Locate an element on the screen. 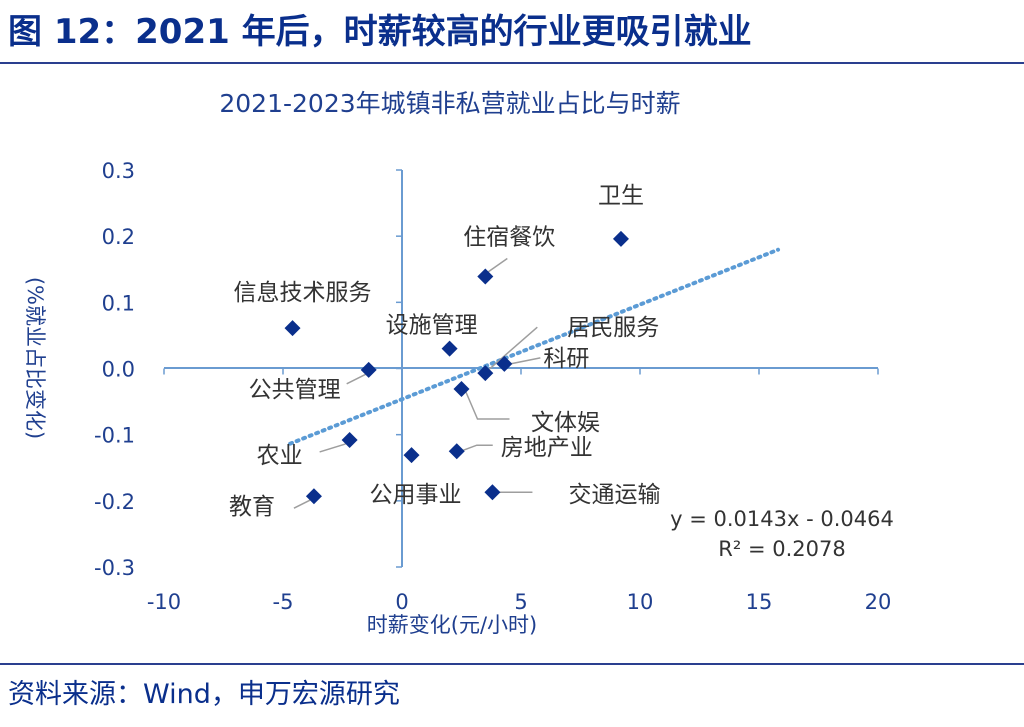 This screenshot has height=727, width=1024. y-tick-label: -0.2 is located at coordinates (114, 502).